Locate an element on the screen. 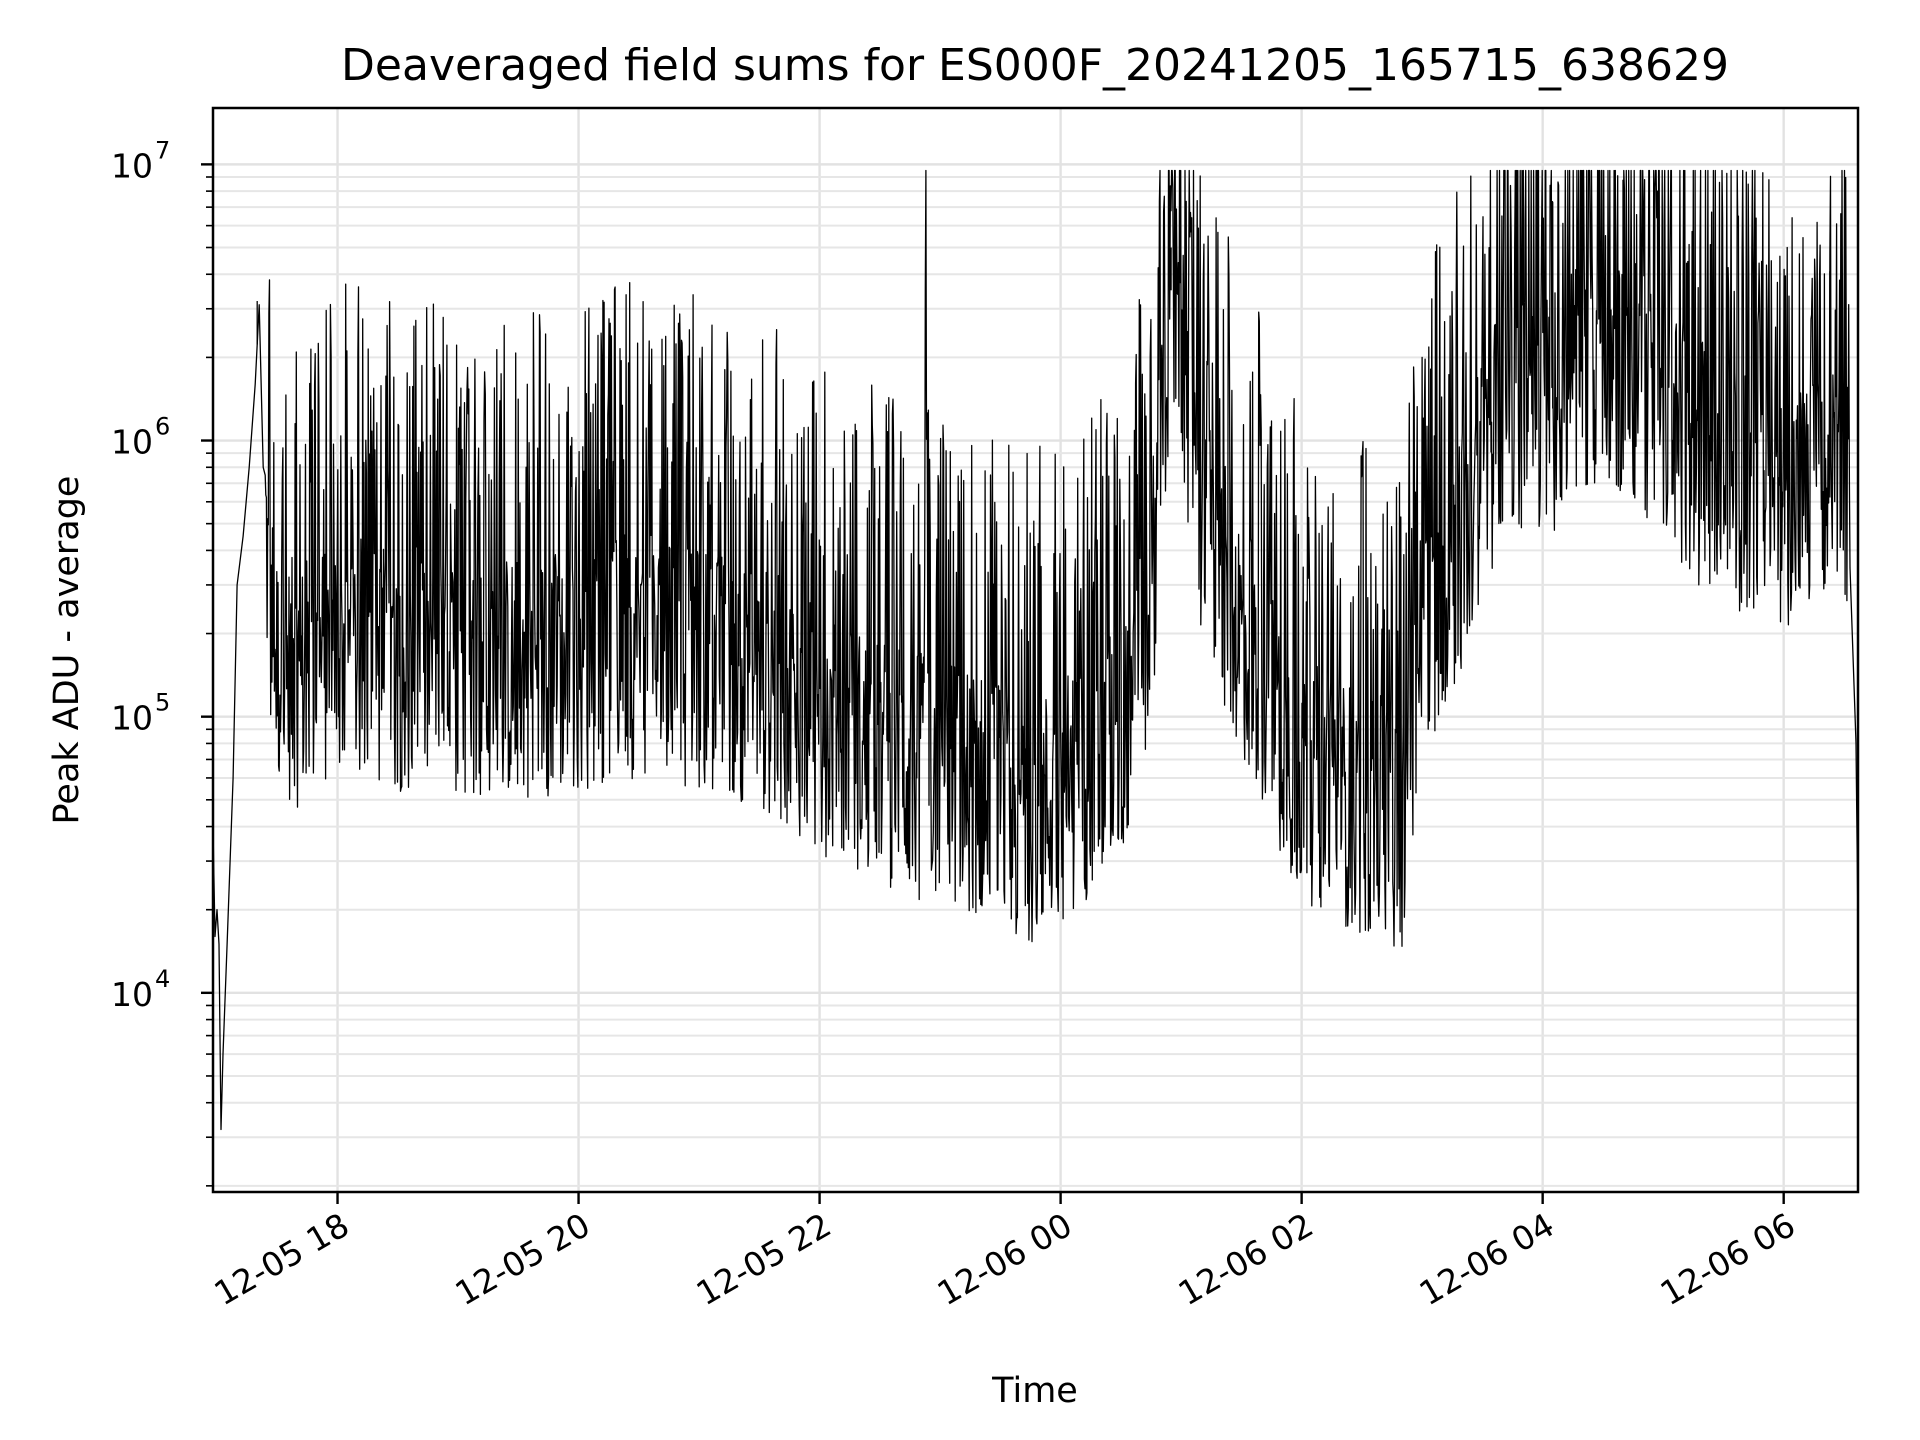 The width and height of the screenshot is (1920, 1440). y-tick-exponent: 6 is located at coordinates (162, 427).